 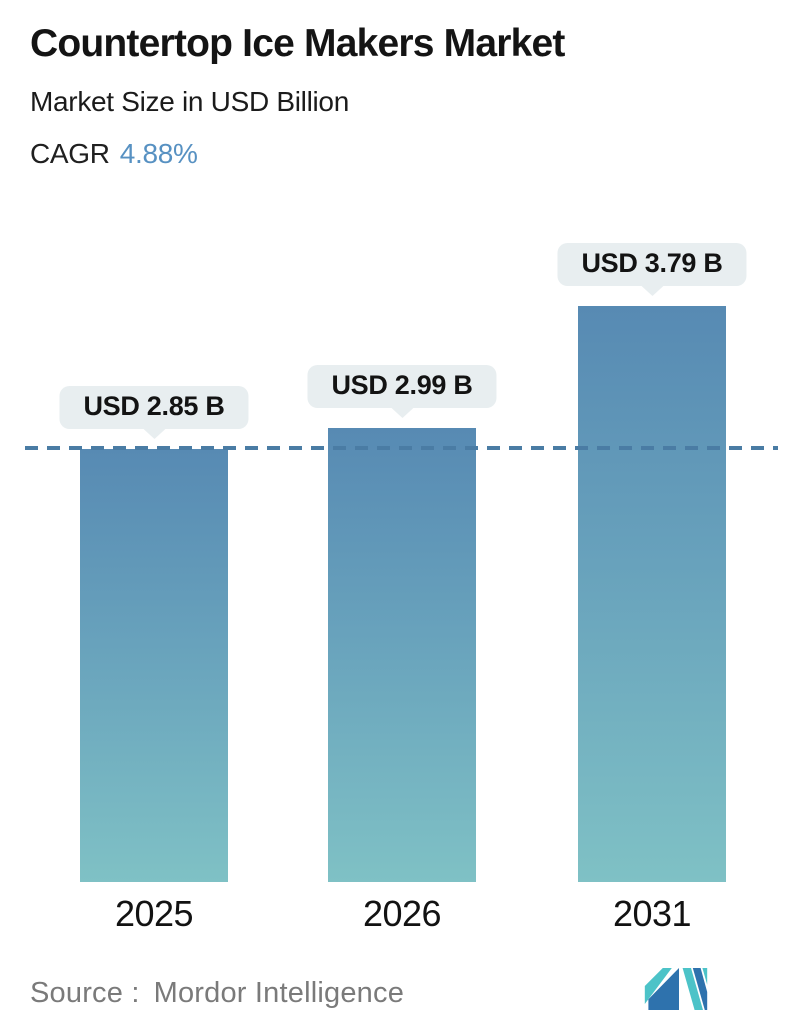 I want to click on axis-label-2026: 2026, so click(x=402, y=913).